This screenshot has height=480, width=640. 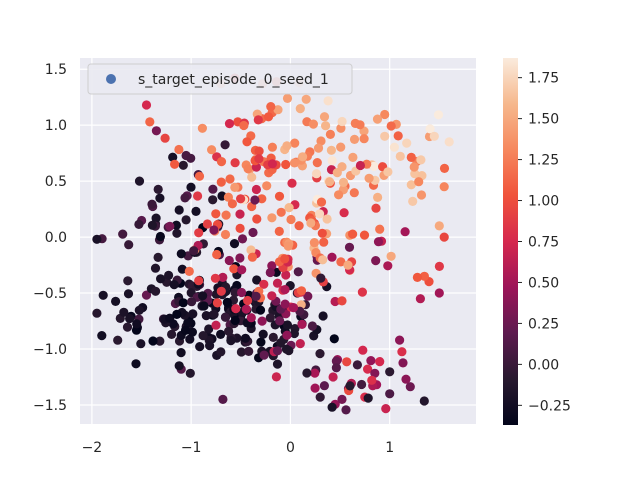 I want to click on legend: s_target_episode_0_seed_1, so click(x=220, y=79).